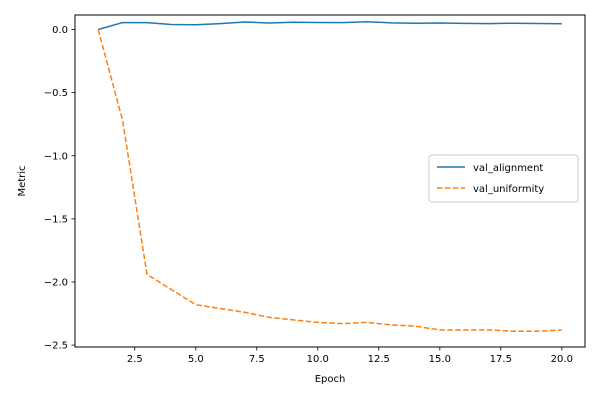 The height and width of the screenshot is (400, 600). What do you see at coordinates (318, 359) in the screenshot?
I see `x-tick-label: 10.0` at bounding box center [318, 359].